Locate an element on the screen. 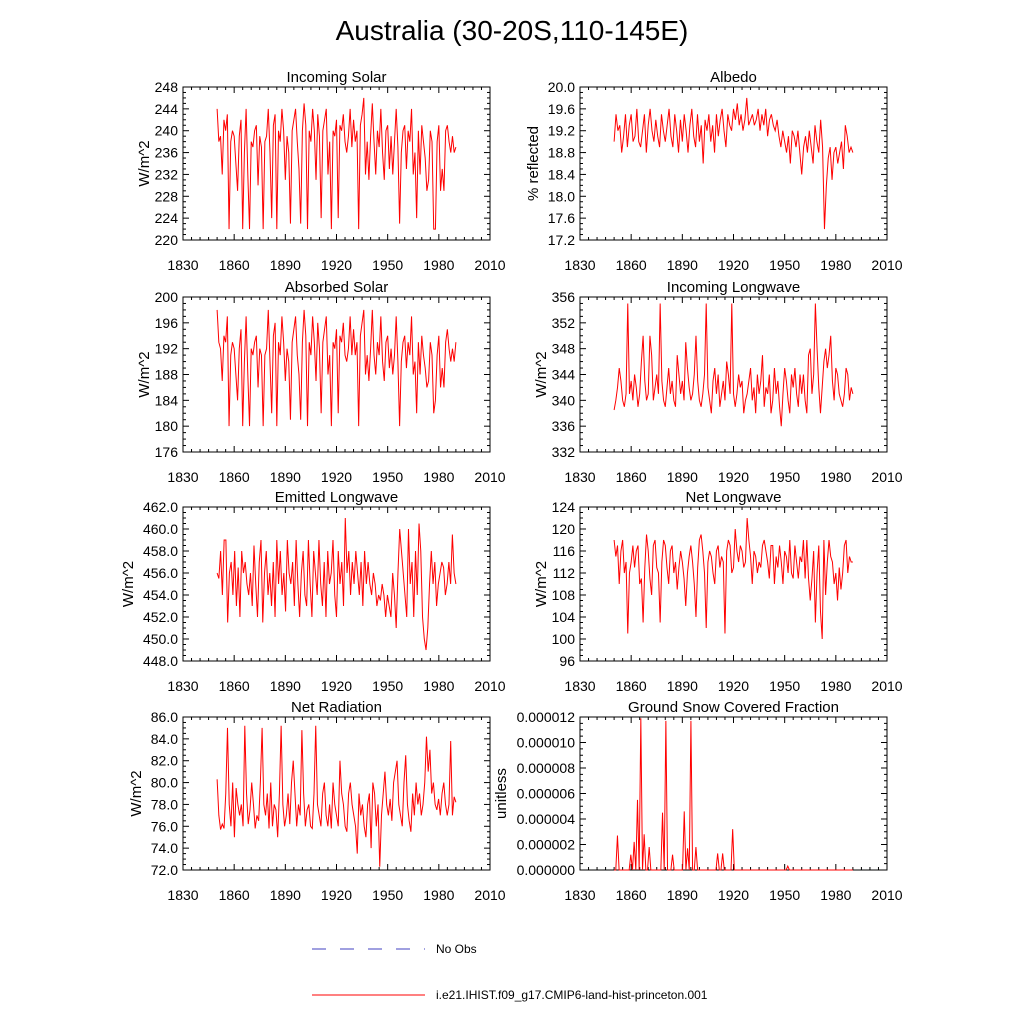  legend-obs-label: No Obs is located at coordinates (456, 949).